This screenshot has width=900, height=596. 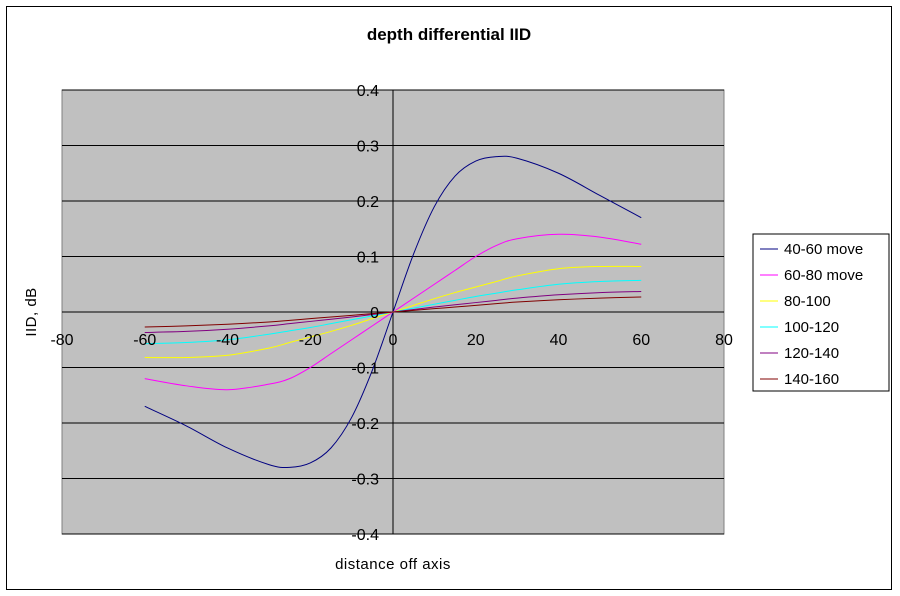 I want to click on y-tick-label: -0.2, so click(x=365, y=424).